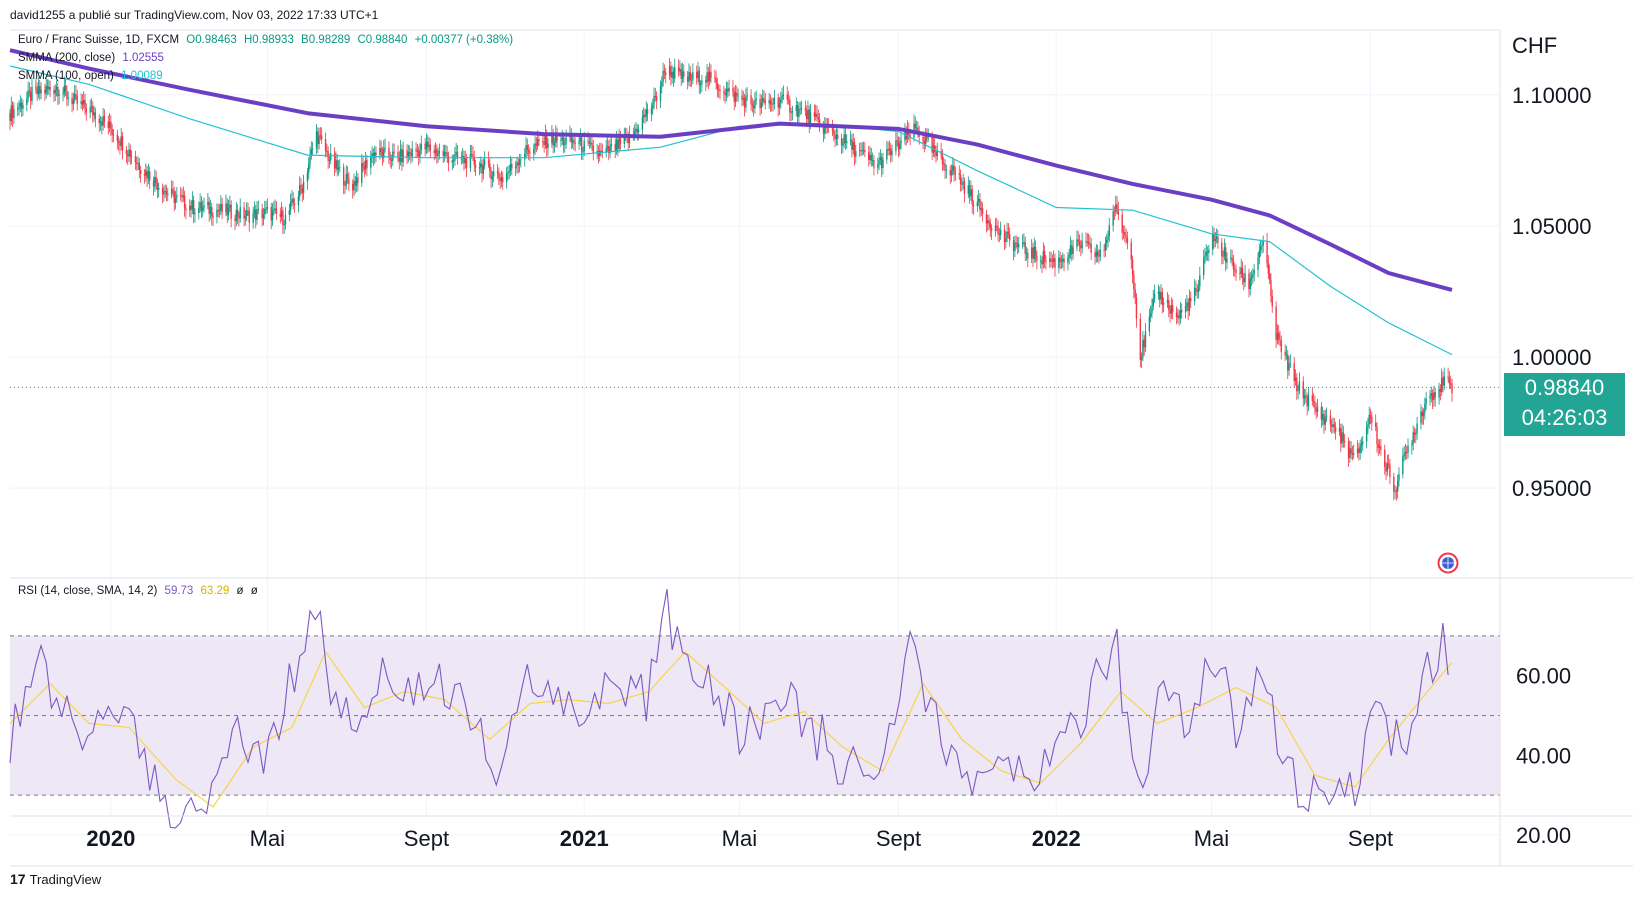  Describe the element at coordinates (1448, 563) in the screenshot. I see `globe-icon` at that location.